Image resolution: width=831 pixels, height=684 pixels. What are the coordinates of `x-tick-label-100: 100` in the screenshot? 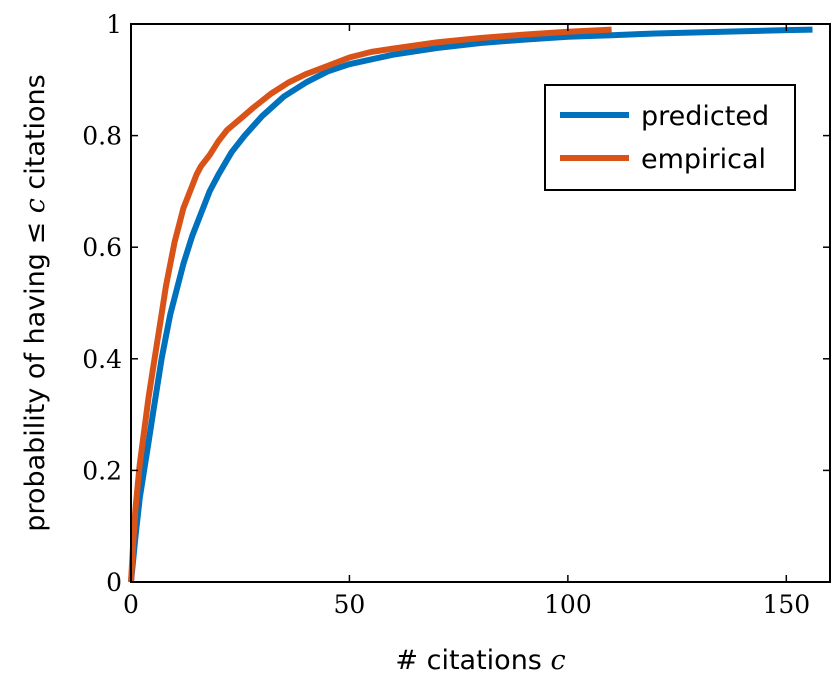 It's located at (568, 604).